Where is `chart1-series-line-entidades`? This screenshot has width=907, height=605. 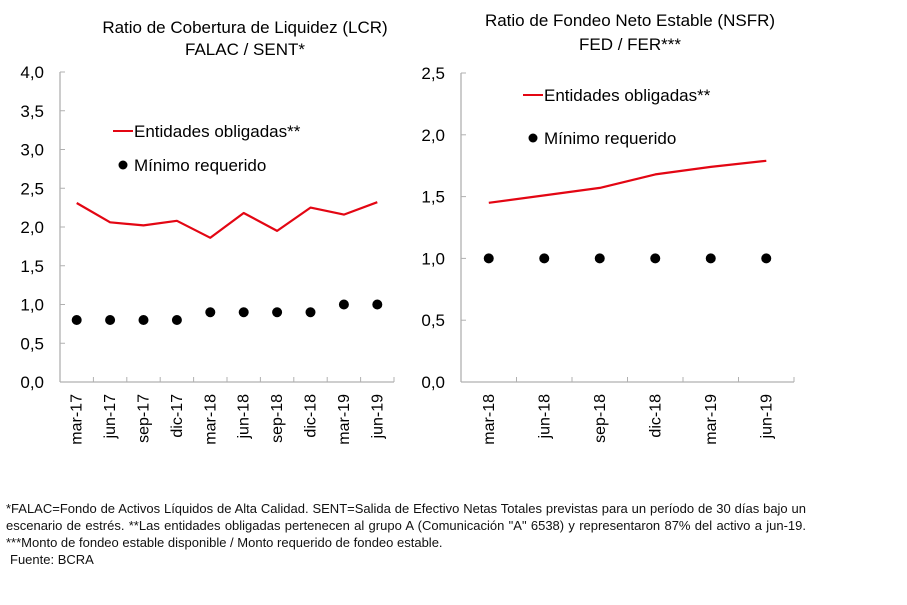
chart1-series-line-entidades is located at coordinates (227, 220).